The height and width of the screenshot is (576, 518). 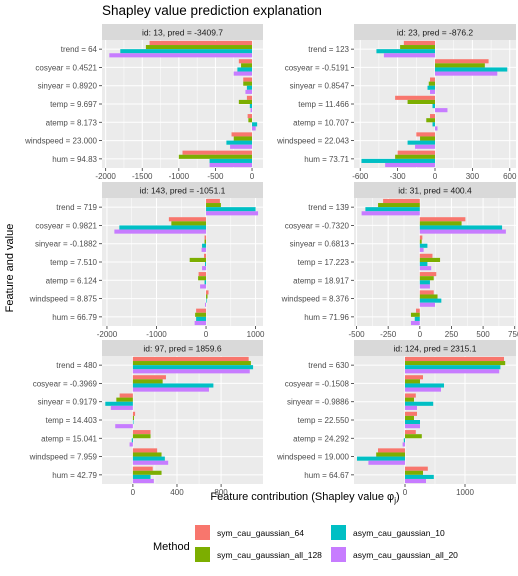 I want to click on y-tick-label: hum = 42.79, so click(x=74, y=475).